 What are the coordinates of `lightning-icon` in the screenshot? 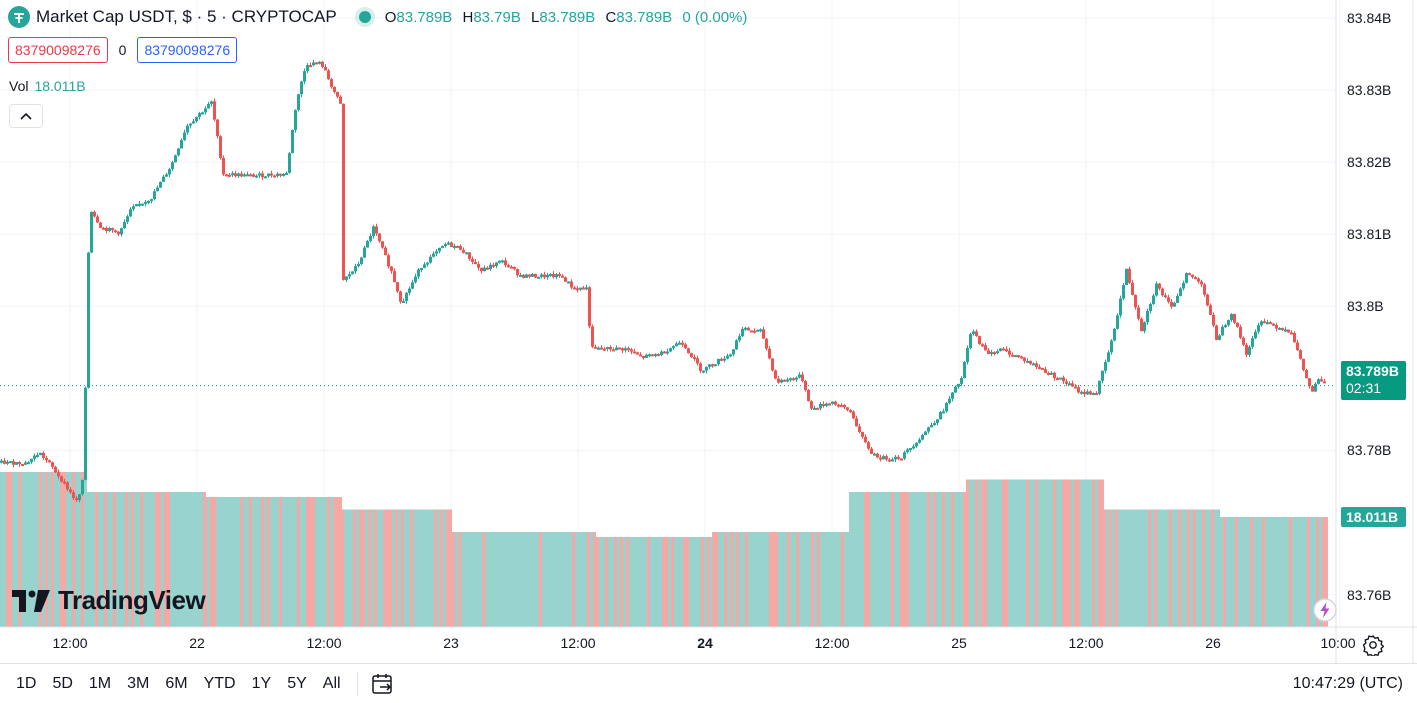 It's located at (1325, 610).